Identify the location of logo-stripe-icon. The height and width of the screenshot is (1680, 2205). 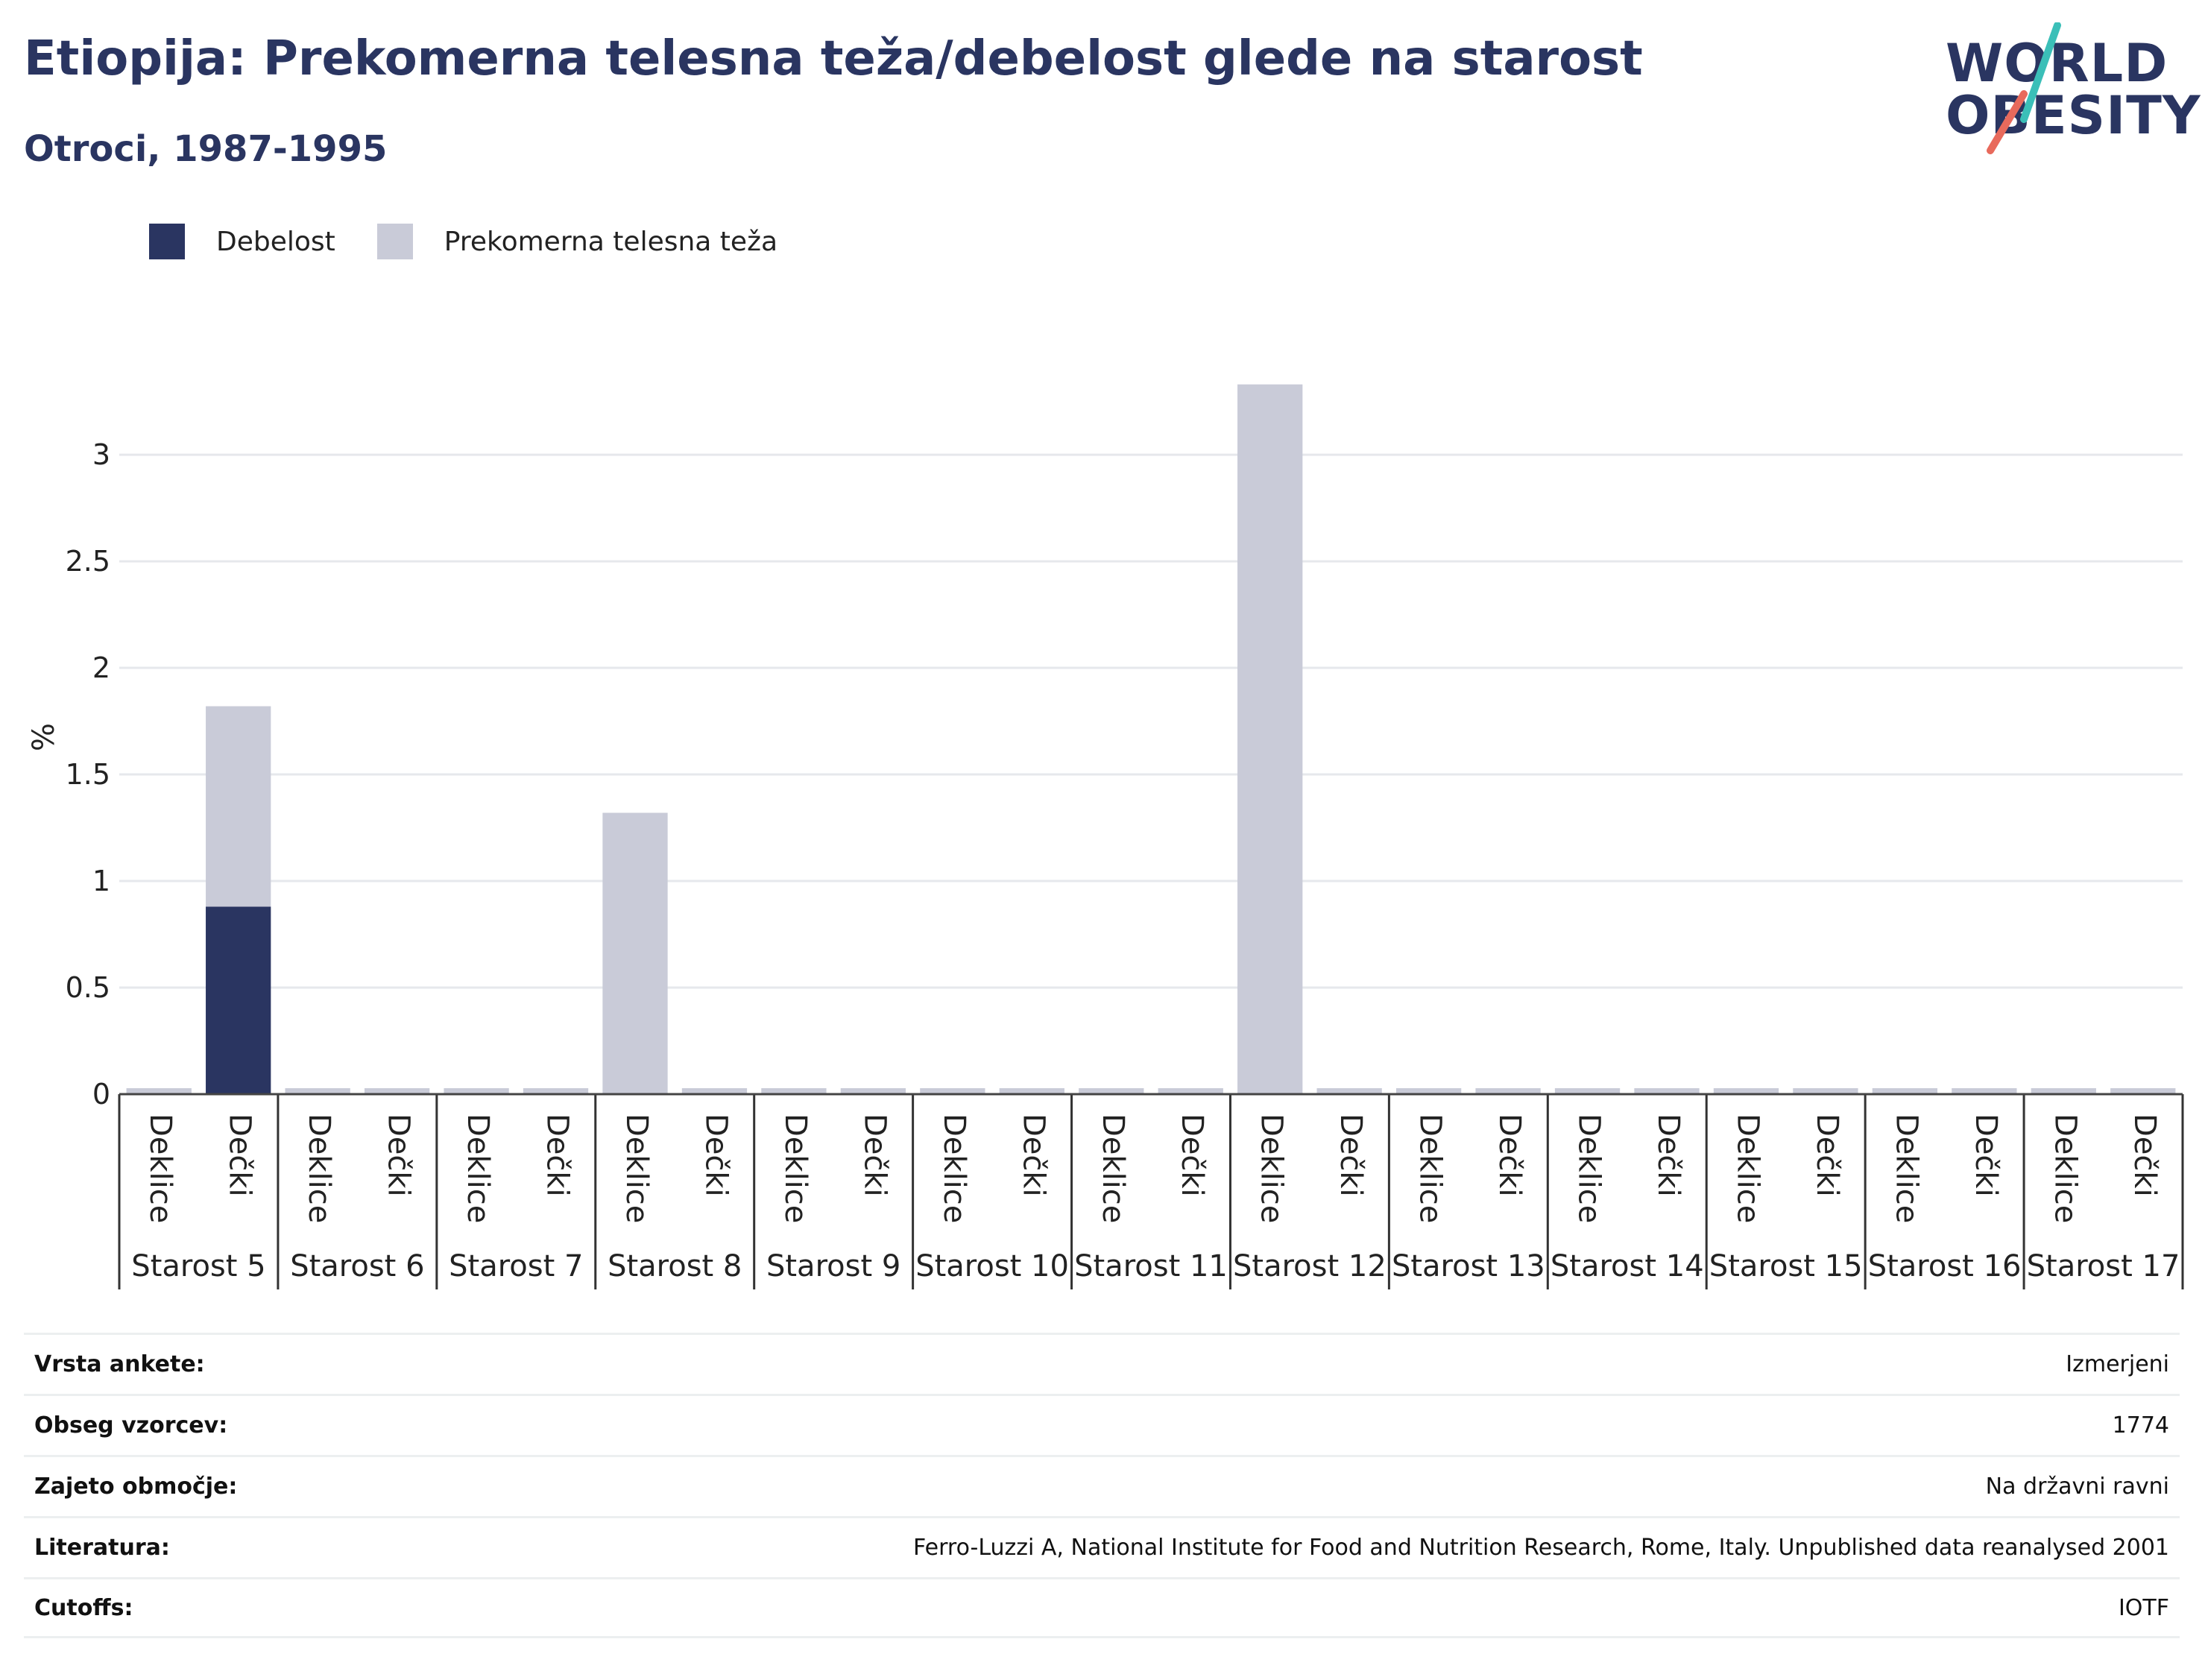
(2024, 88).